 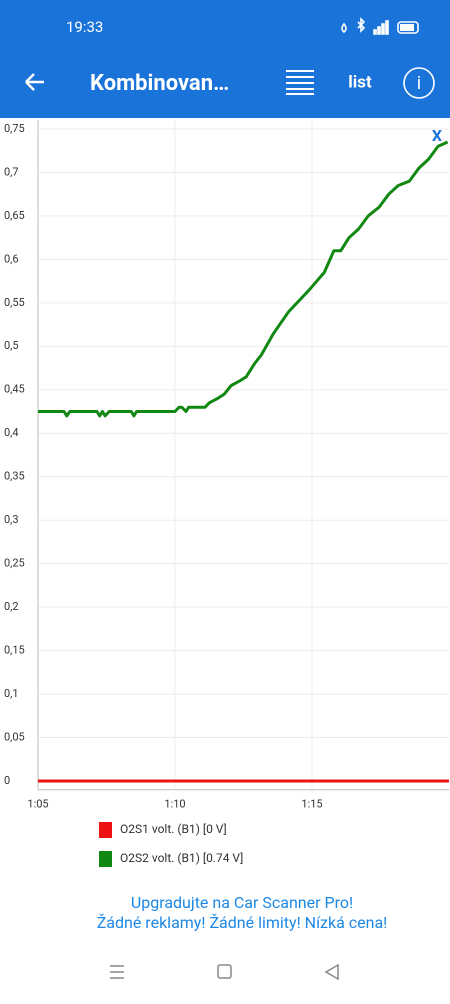 I want to click on y-tick-label: 0,75, so click(x=14, y=128).